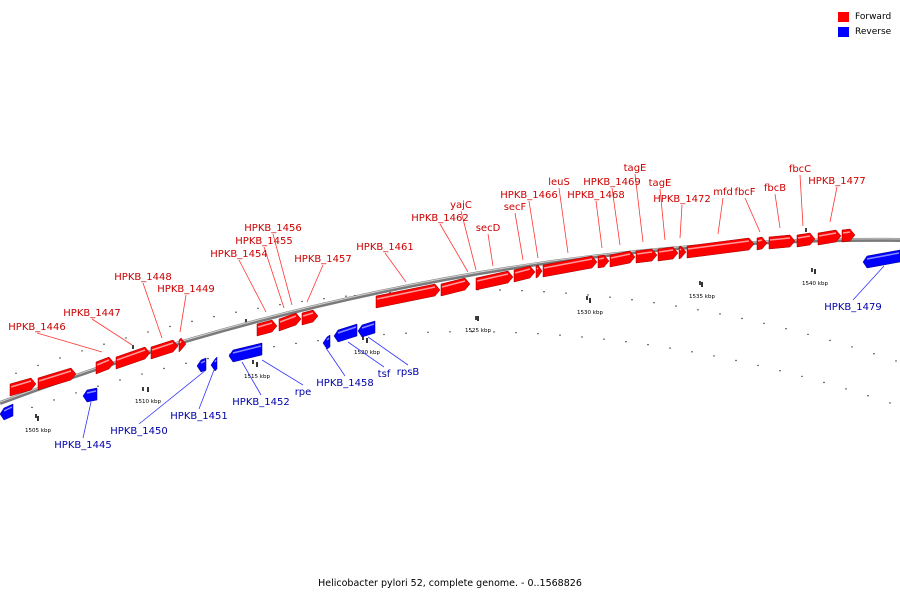 This screenshot has width=900, height=600. Describe the element at coordinates (702, 297) in the screenshot. I see `scale-label-6: 1535 kbp` at that location.